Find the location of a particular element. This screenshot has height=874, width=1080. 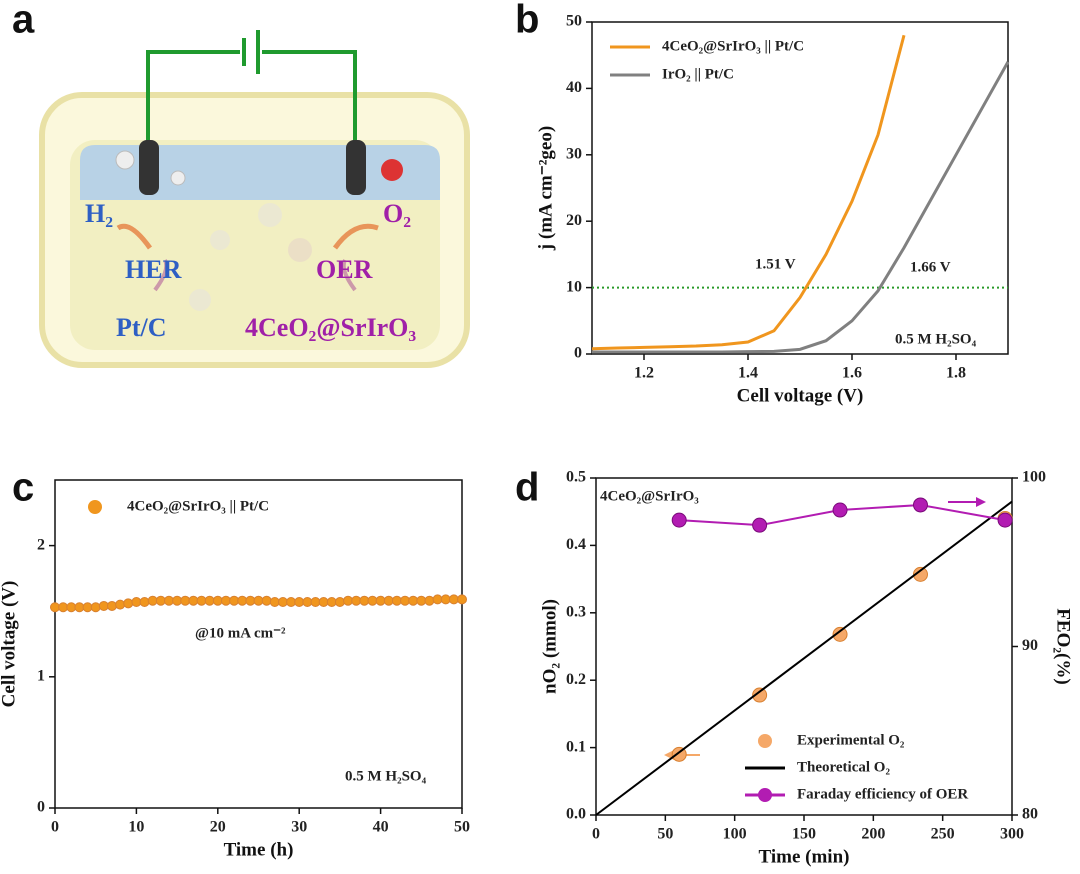

x-tick-label: 1.2 is located at coordinates (644, 373).